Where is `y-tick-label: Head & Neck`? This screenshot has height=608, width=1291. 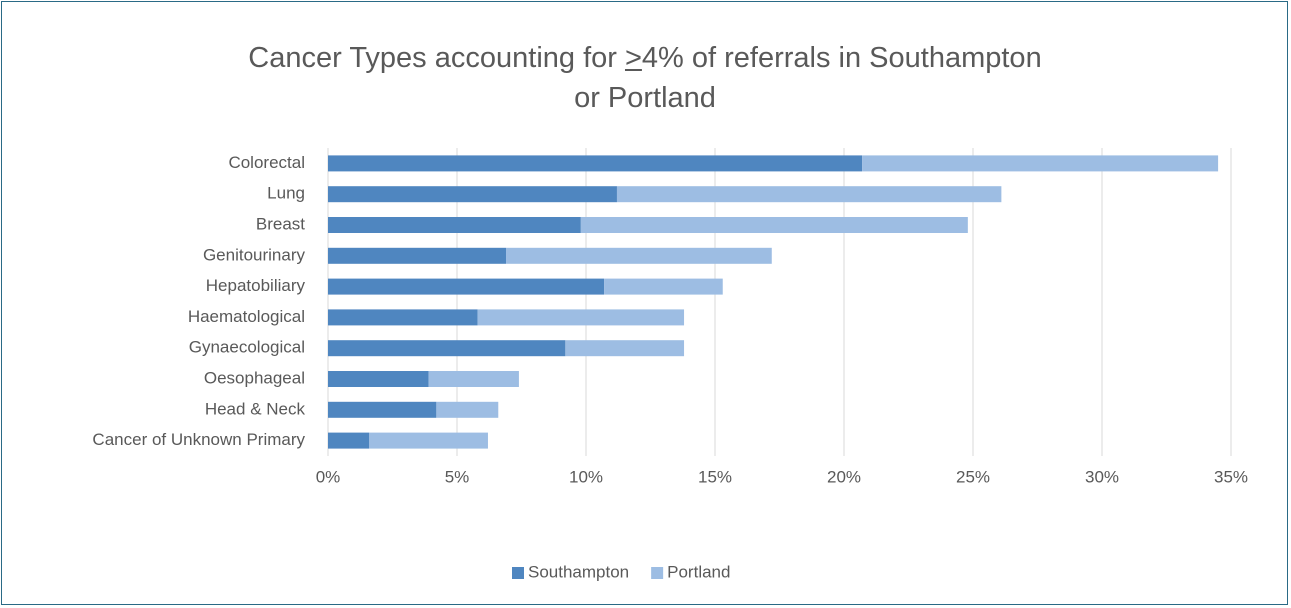 y-tick-label: Head & Neck is located at coordinates (255, 408).